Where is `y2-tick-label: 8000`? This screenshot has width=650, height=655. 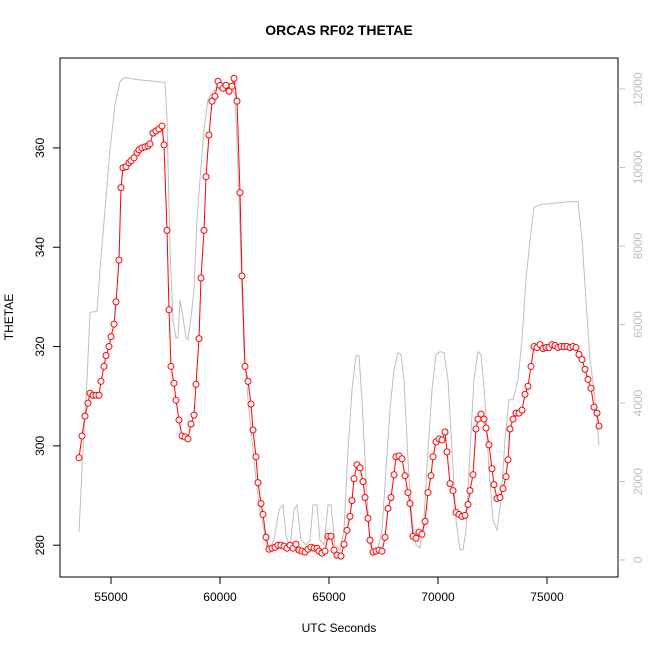
y2-tick-label: 8000 is located at coordinates (638, 245).